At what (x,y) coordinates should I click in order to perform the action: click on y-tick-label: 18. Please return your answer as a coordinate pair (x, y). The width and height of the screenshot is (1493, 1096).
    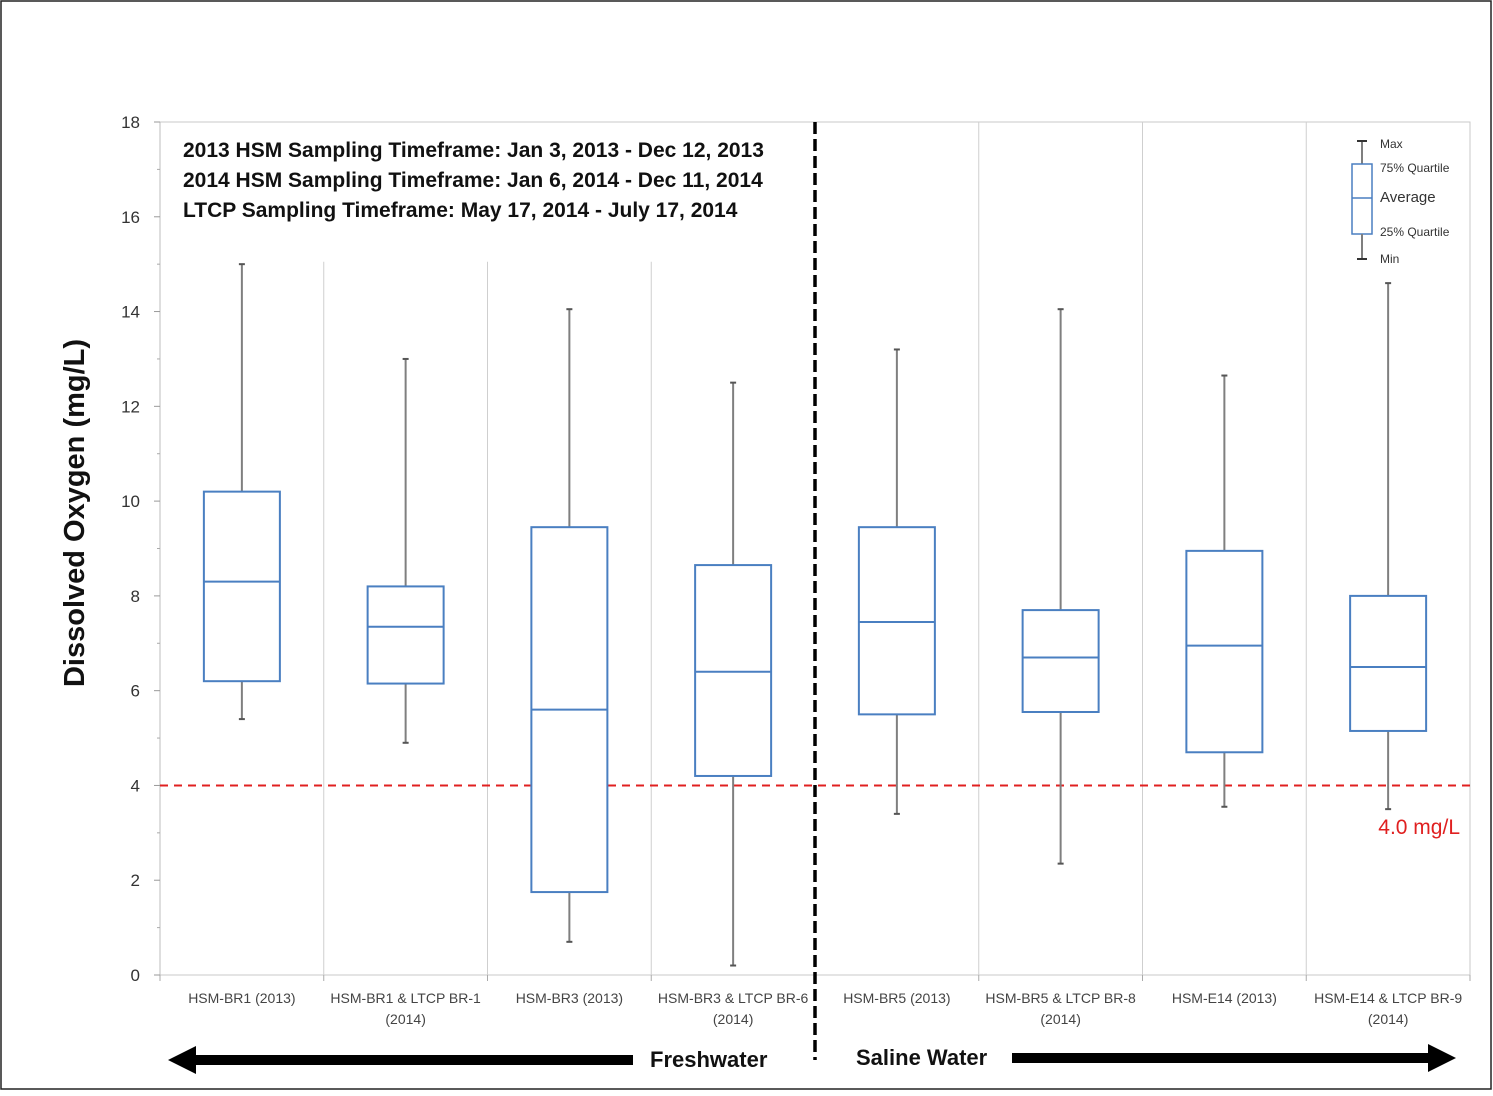
    Looking at the image, I should click on (130, 122).